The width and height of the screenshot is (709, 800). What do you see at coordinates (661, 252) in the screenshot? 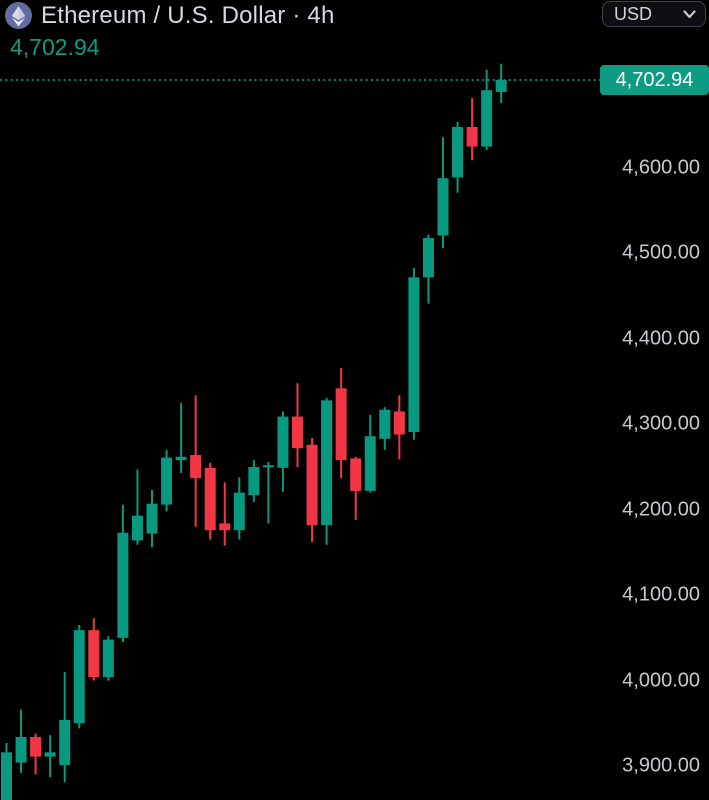
I see `price-tick-label: 4,500.00` at bounding box center [661, 252].